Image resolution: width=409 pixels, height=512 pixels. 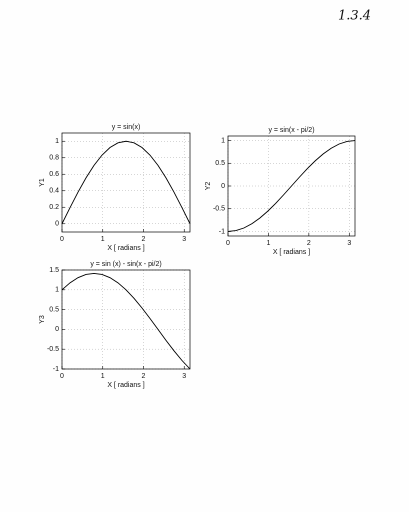 What do you see at coordinates (125, 264) in the screenshot?
I see `chart-title: y = sin (x) - sin(x - pi/2)` at bounding box center [125, 264].